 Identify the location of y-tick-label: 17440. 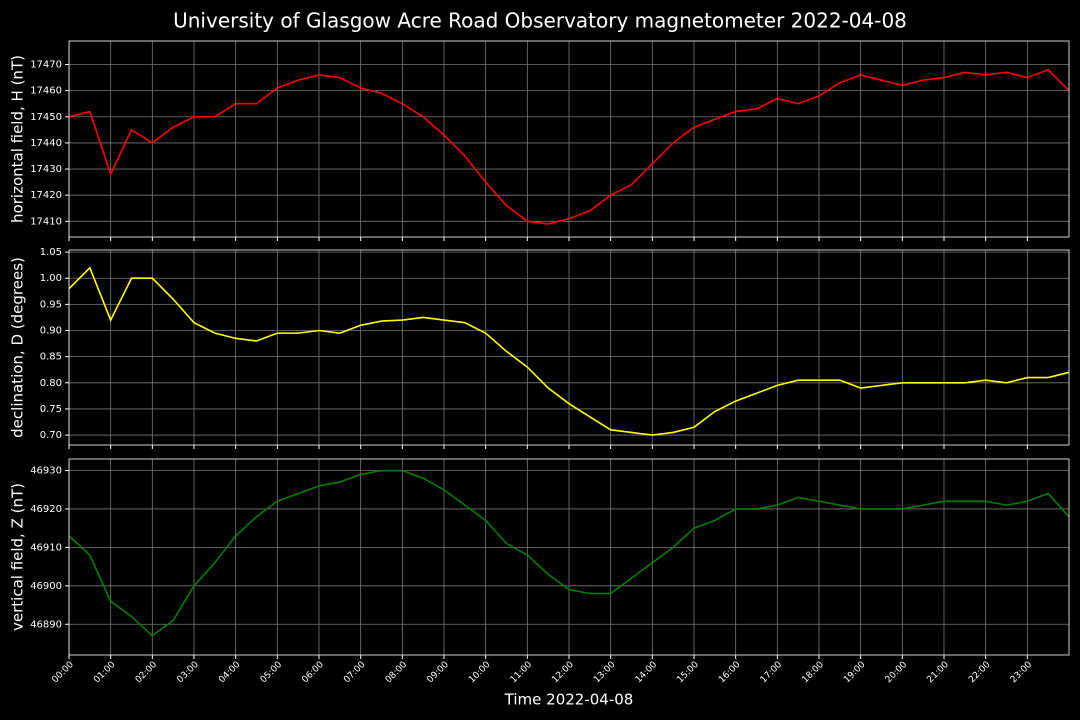
(46, 143).